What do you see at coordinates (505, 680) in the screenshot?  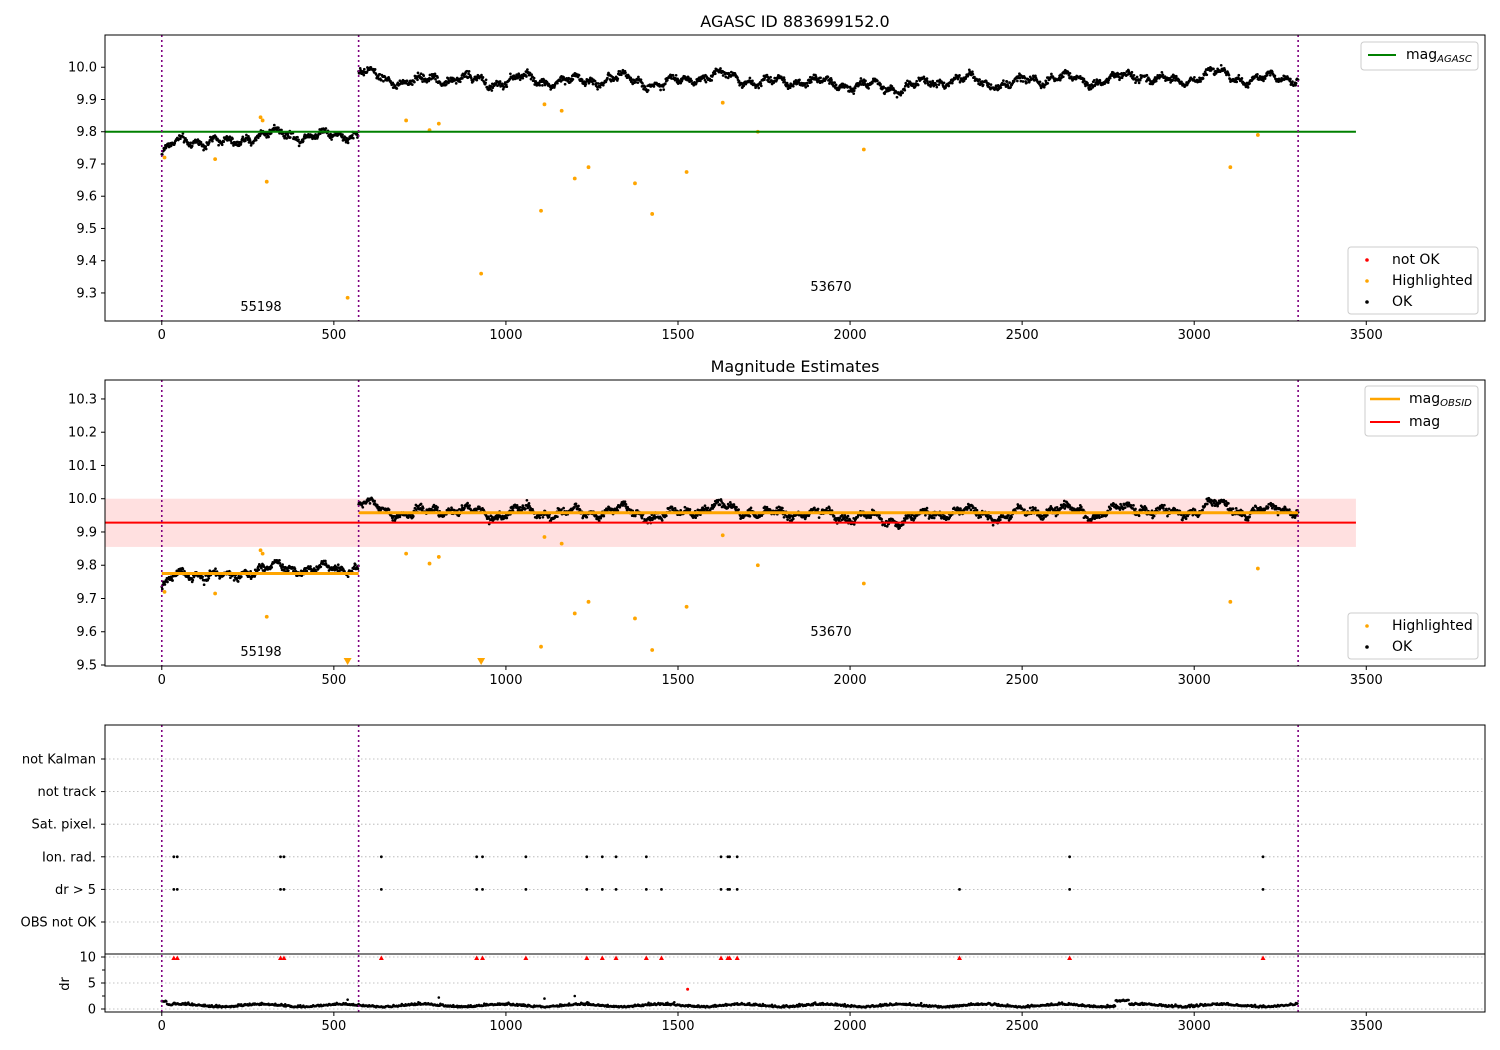 I see `x-tick-label: 1000` at bounding box center [505, 680].